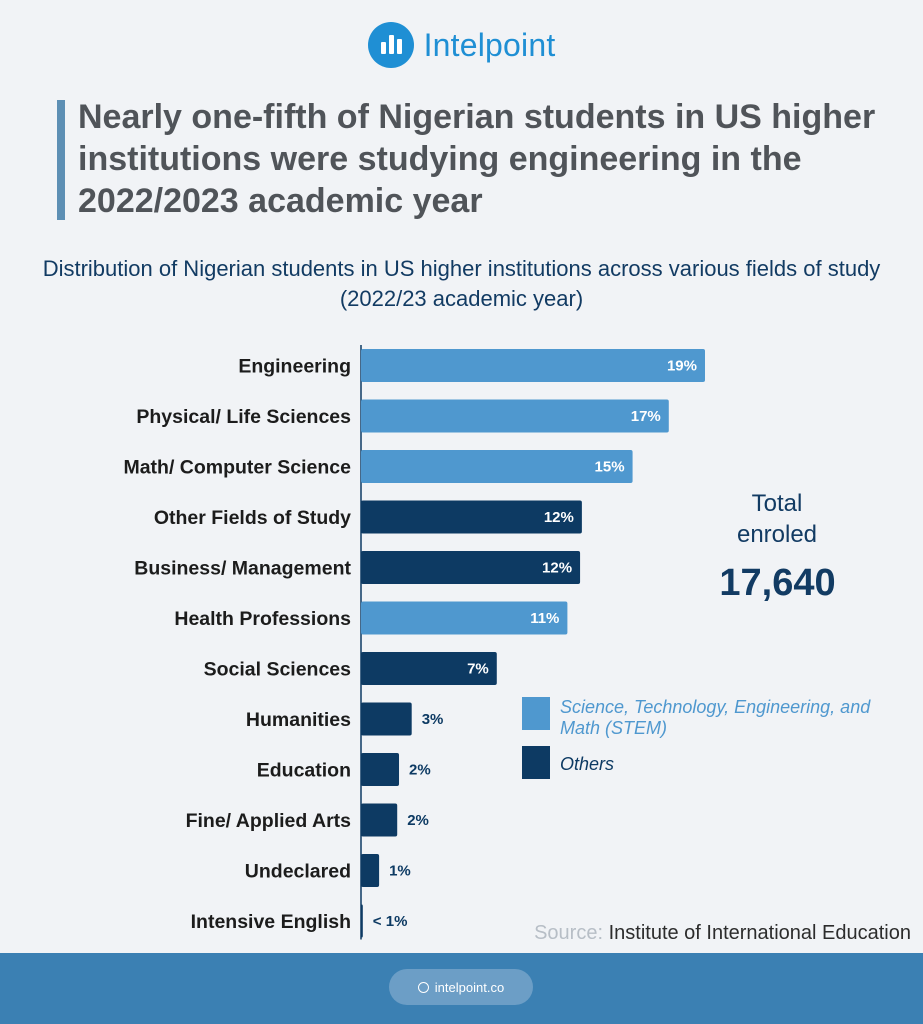 Image resolution: width=923 pixels, height=1024 pixels. Describe the element at coordinates (400, 871) in the screenshot. I see `data-label: 1%` at that location.